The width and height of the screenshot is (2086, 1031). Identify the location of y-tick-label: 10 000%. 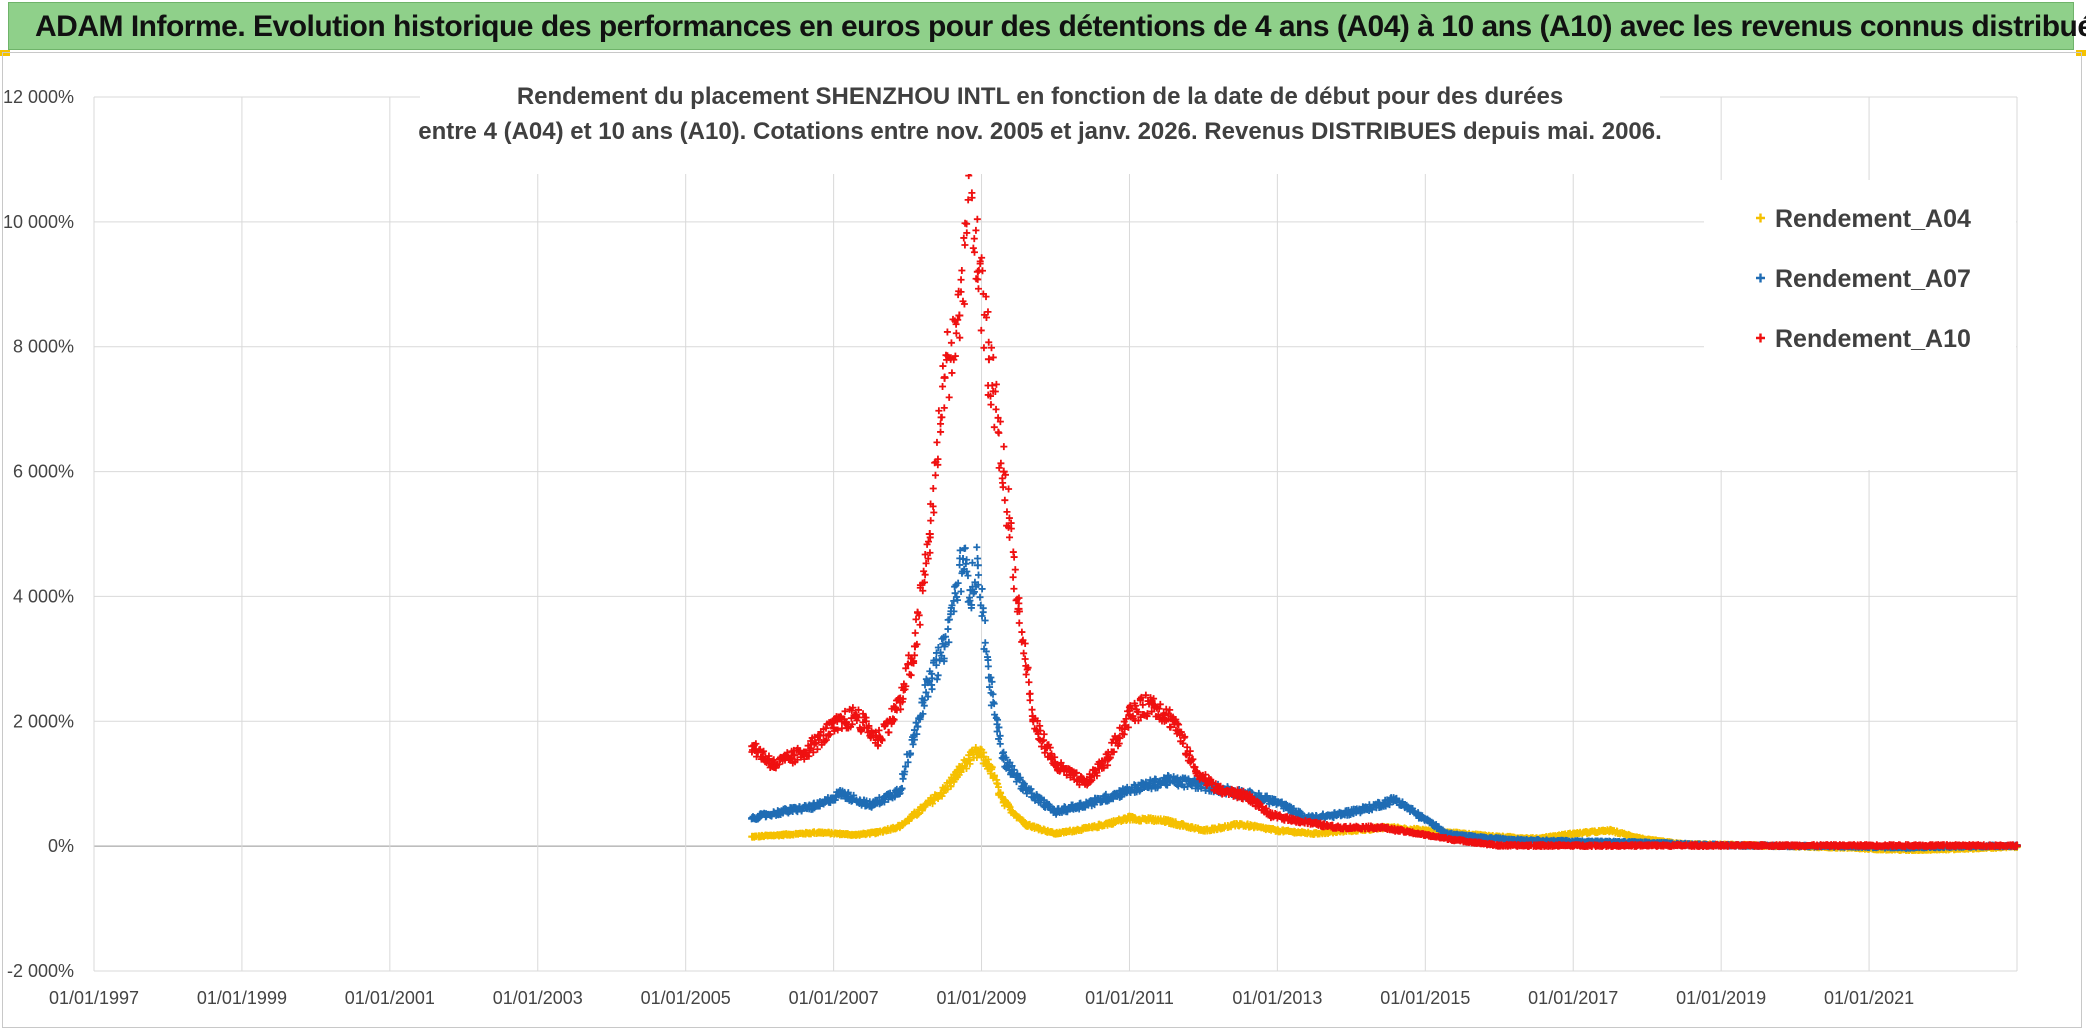
(38, 222).